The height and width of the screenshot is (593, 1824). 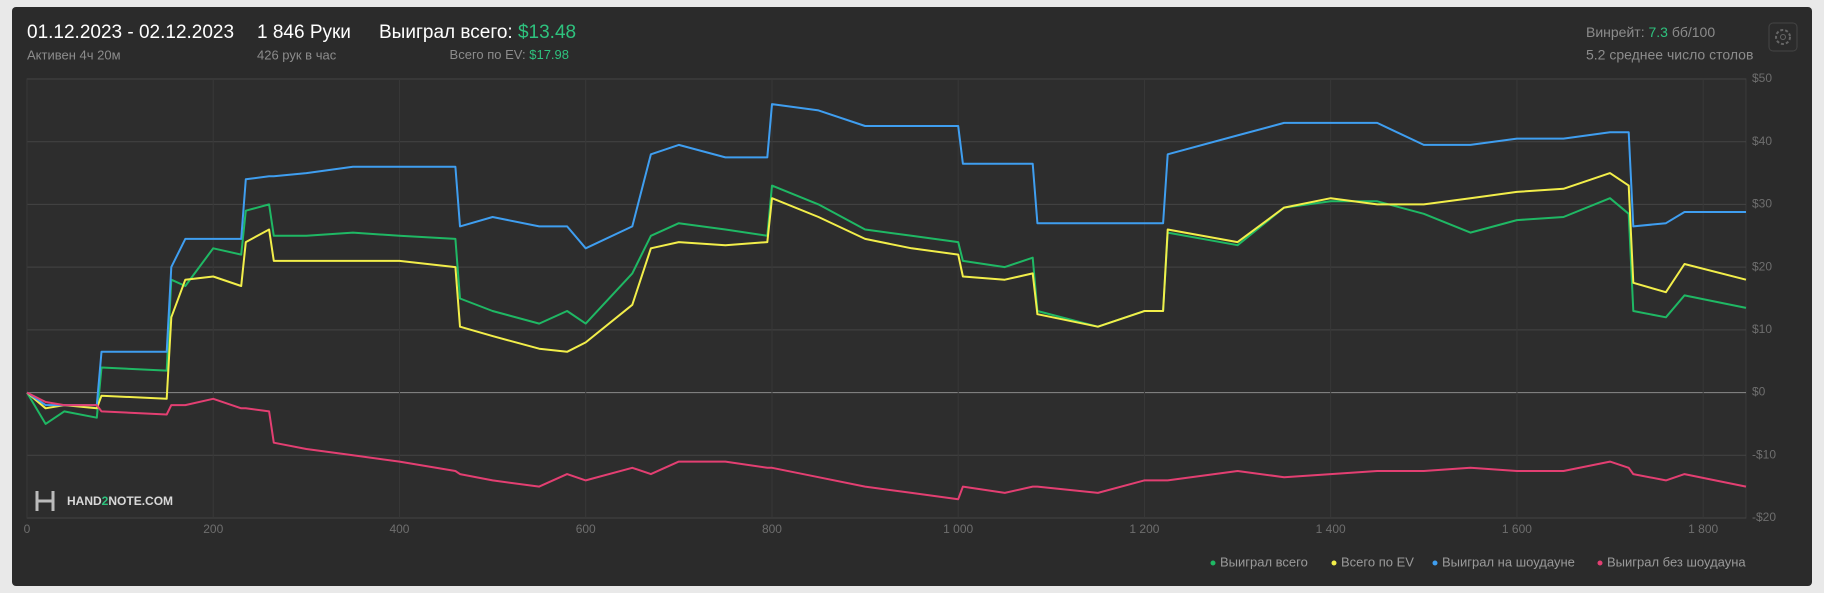 I want to click on active-time: Активен 4ч 20м, so click(x=74, y=54).